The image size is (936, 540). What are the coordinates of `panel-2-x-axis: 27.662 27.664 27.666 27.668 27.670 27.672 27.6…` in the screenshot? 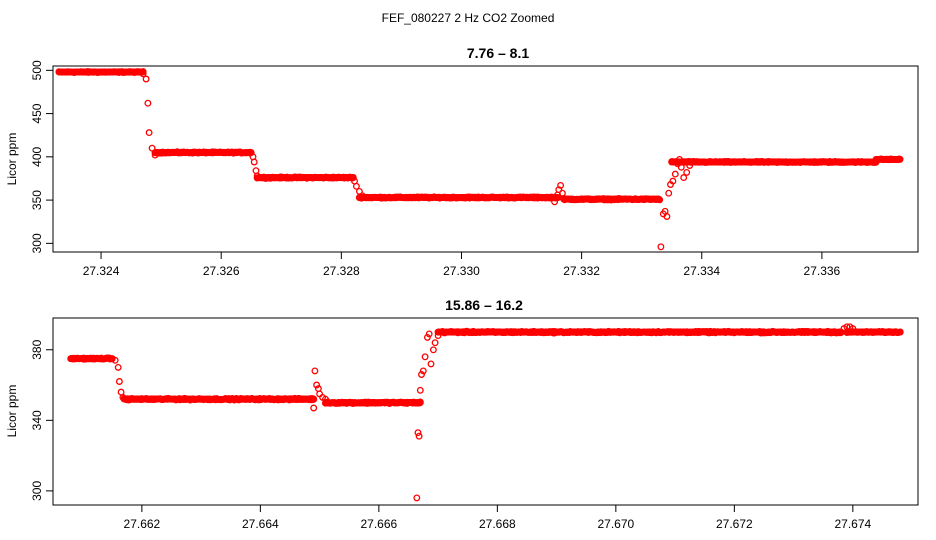 It's located at (498, 518).